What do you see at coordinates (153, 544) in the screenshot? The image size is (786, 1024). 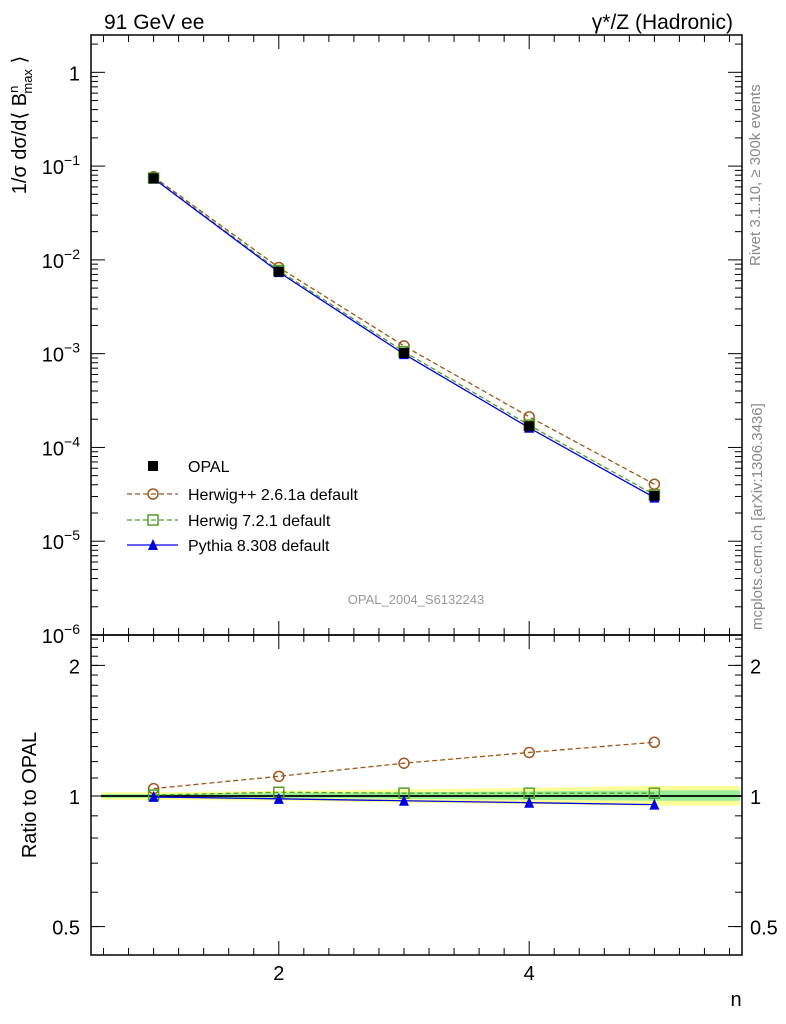 I see `legend-marker-pythia-8-308-default` at bounding box center [153, 544].